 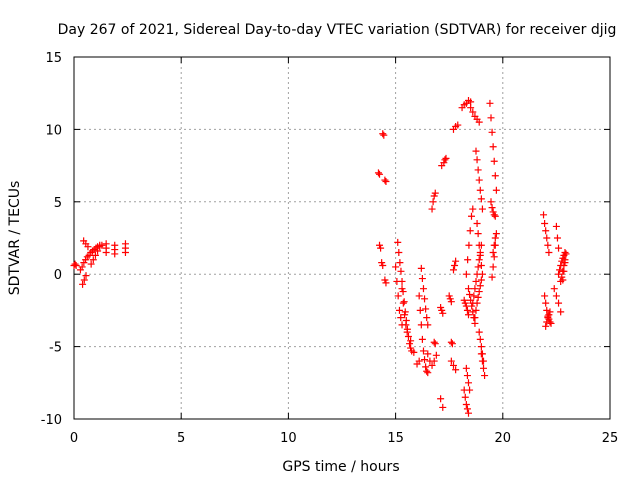 I want to click on y-tick-label: 15, so click(x=53, y=58).